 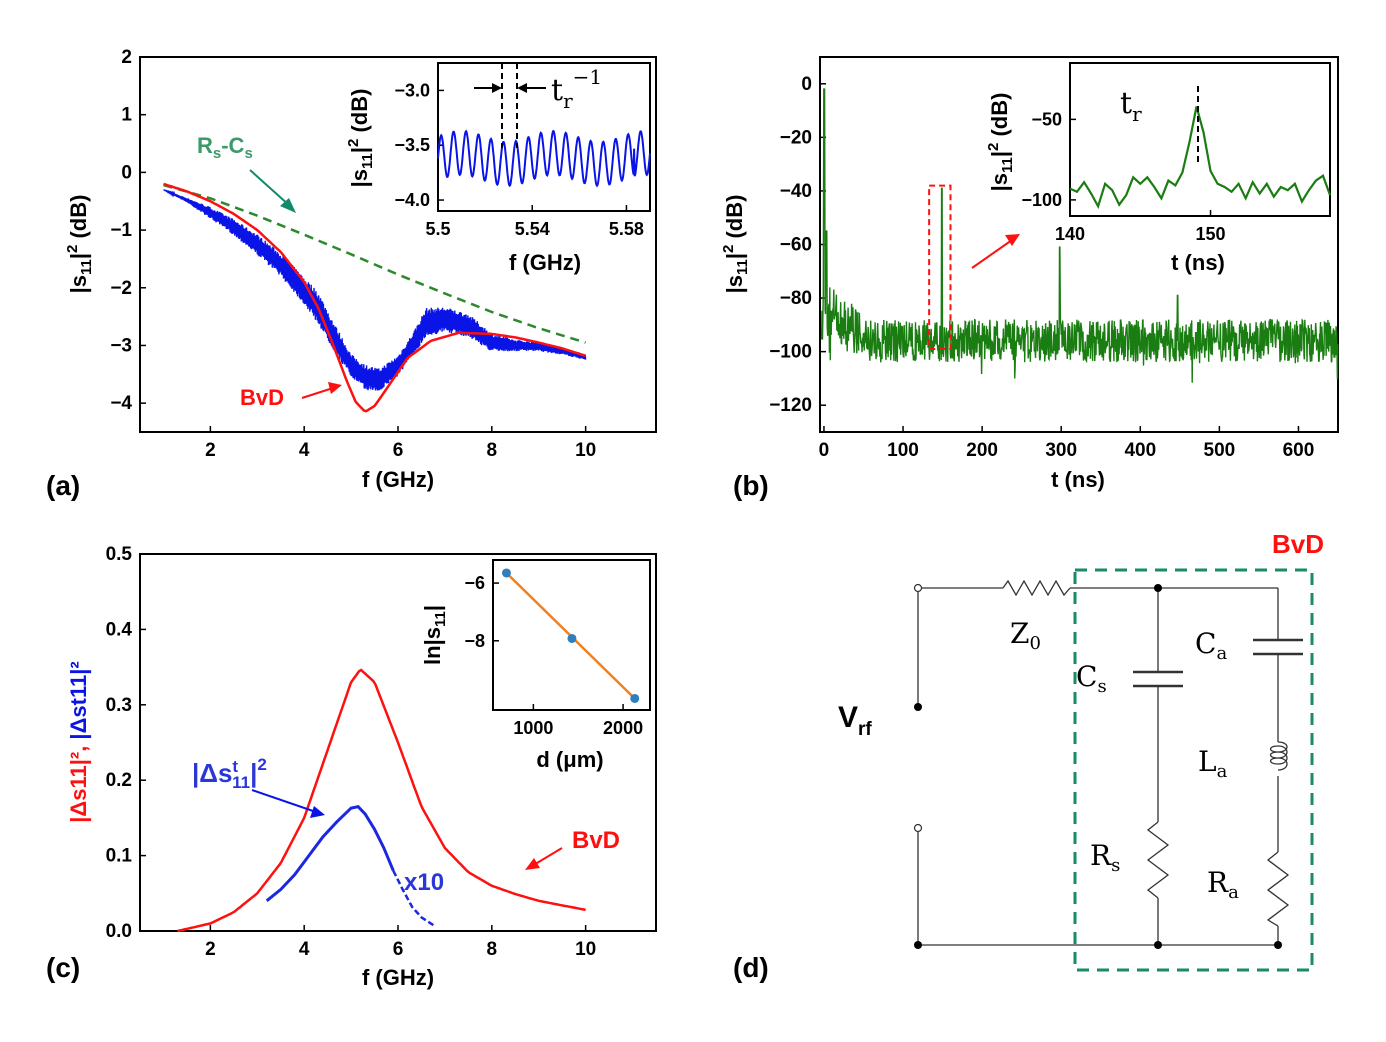 What do you see at coordinates (585, 949) in the screenshot?
I see `c-xtick-label: 10` at bounding box center [585, 949].